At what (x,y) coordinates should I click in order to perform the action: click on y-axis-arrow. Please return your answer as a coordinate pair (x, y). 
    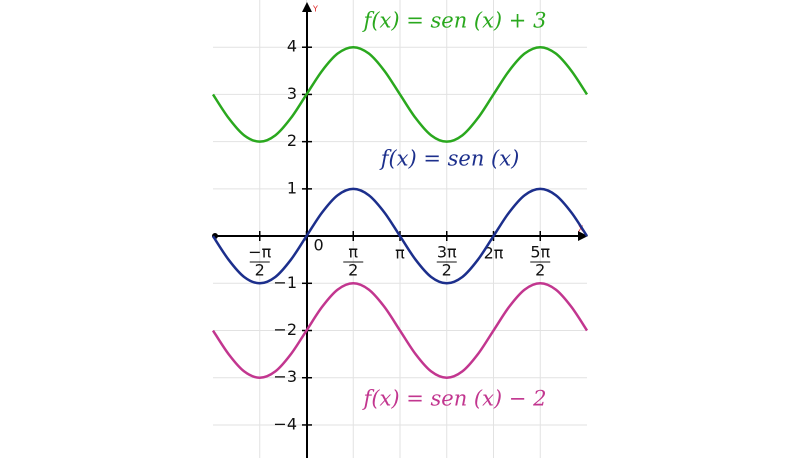
    Looking at the image, I should click on (307, 7).